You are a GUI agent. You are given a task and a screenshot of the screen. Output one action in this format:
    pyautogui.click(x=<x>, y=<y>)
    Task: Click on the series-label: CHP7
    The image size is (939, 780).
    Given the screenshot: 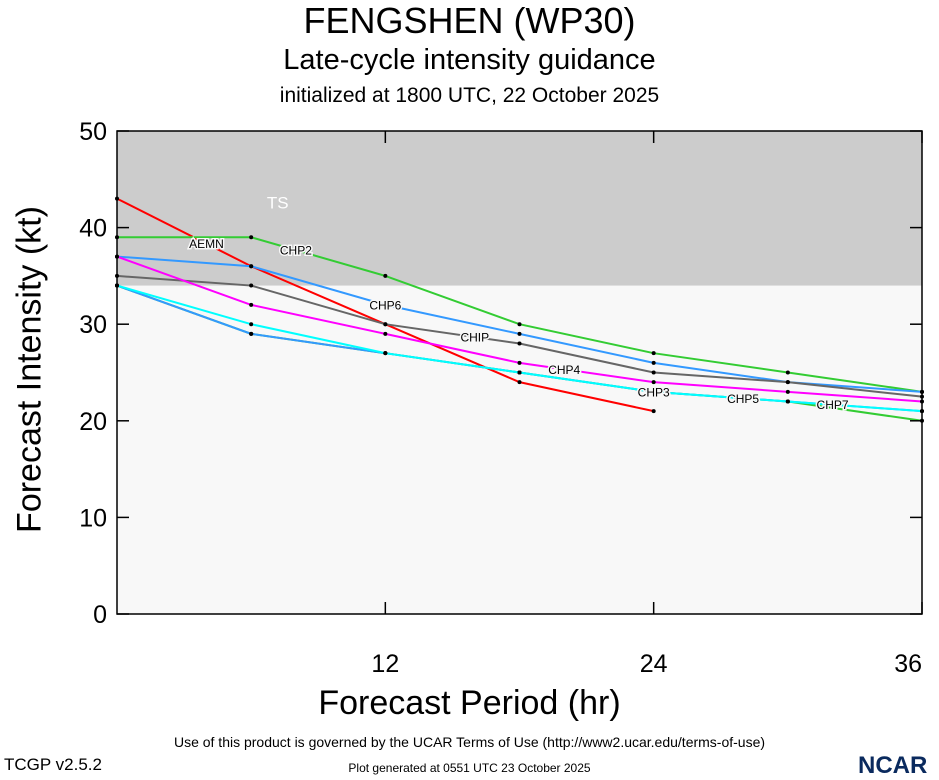 What is the action you would take?
    pyautogui.click(x=833, y=405)
    